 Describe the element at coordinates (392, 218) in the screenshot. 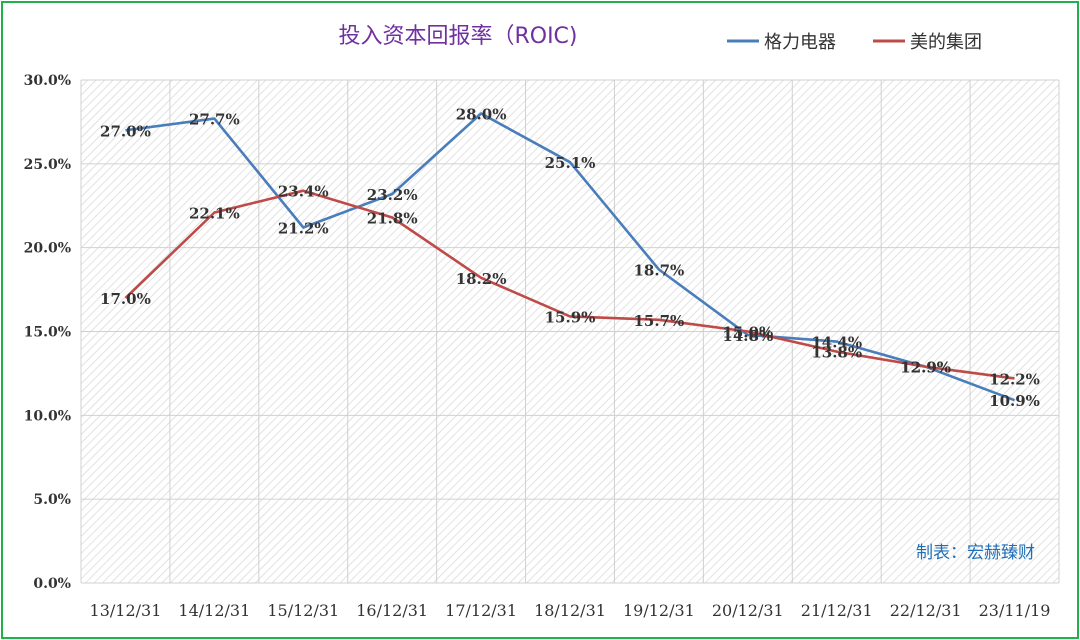

I see `data-label: 21.8%` at that location.